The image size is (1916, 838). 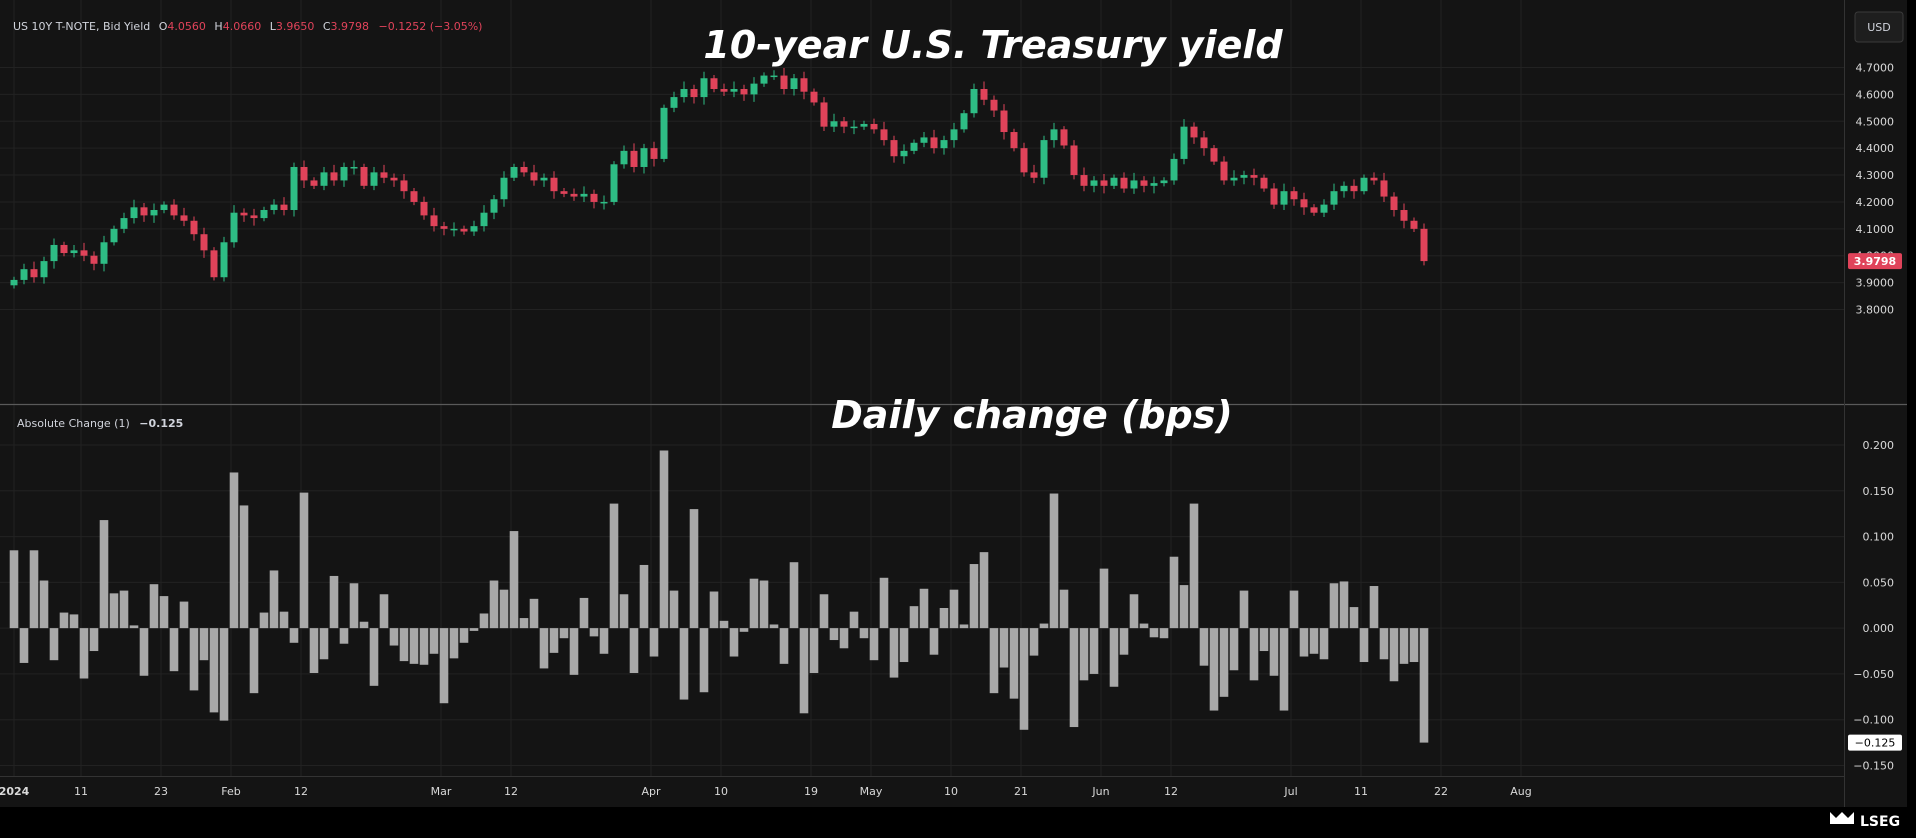 I want to click on last-change-tag-label: −0.125, so click(x=1875, y=743).